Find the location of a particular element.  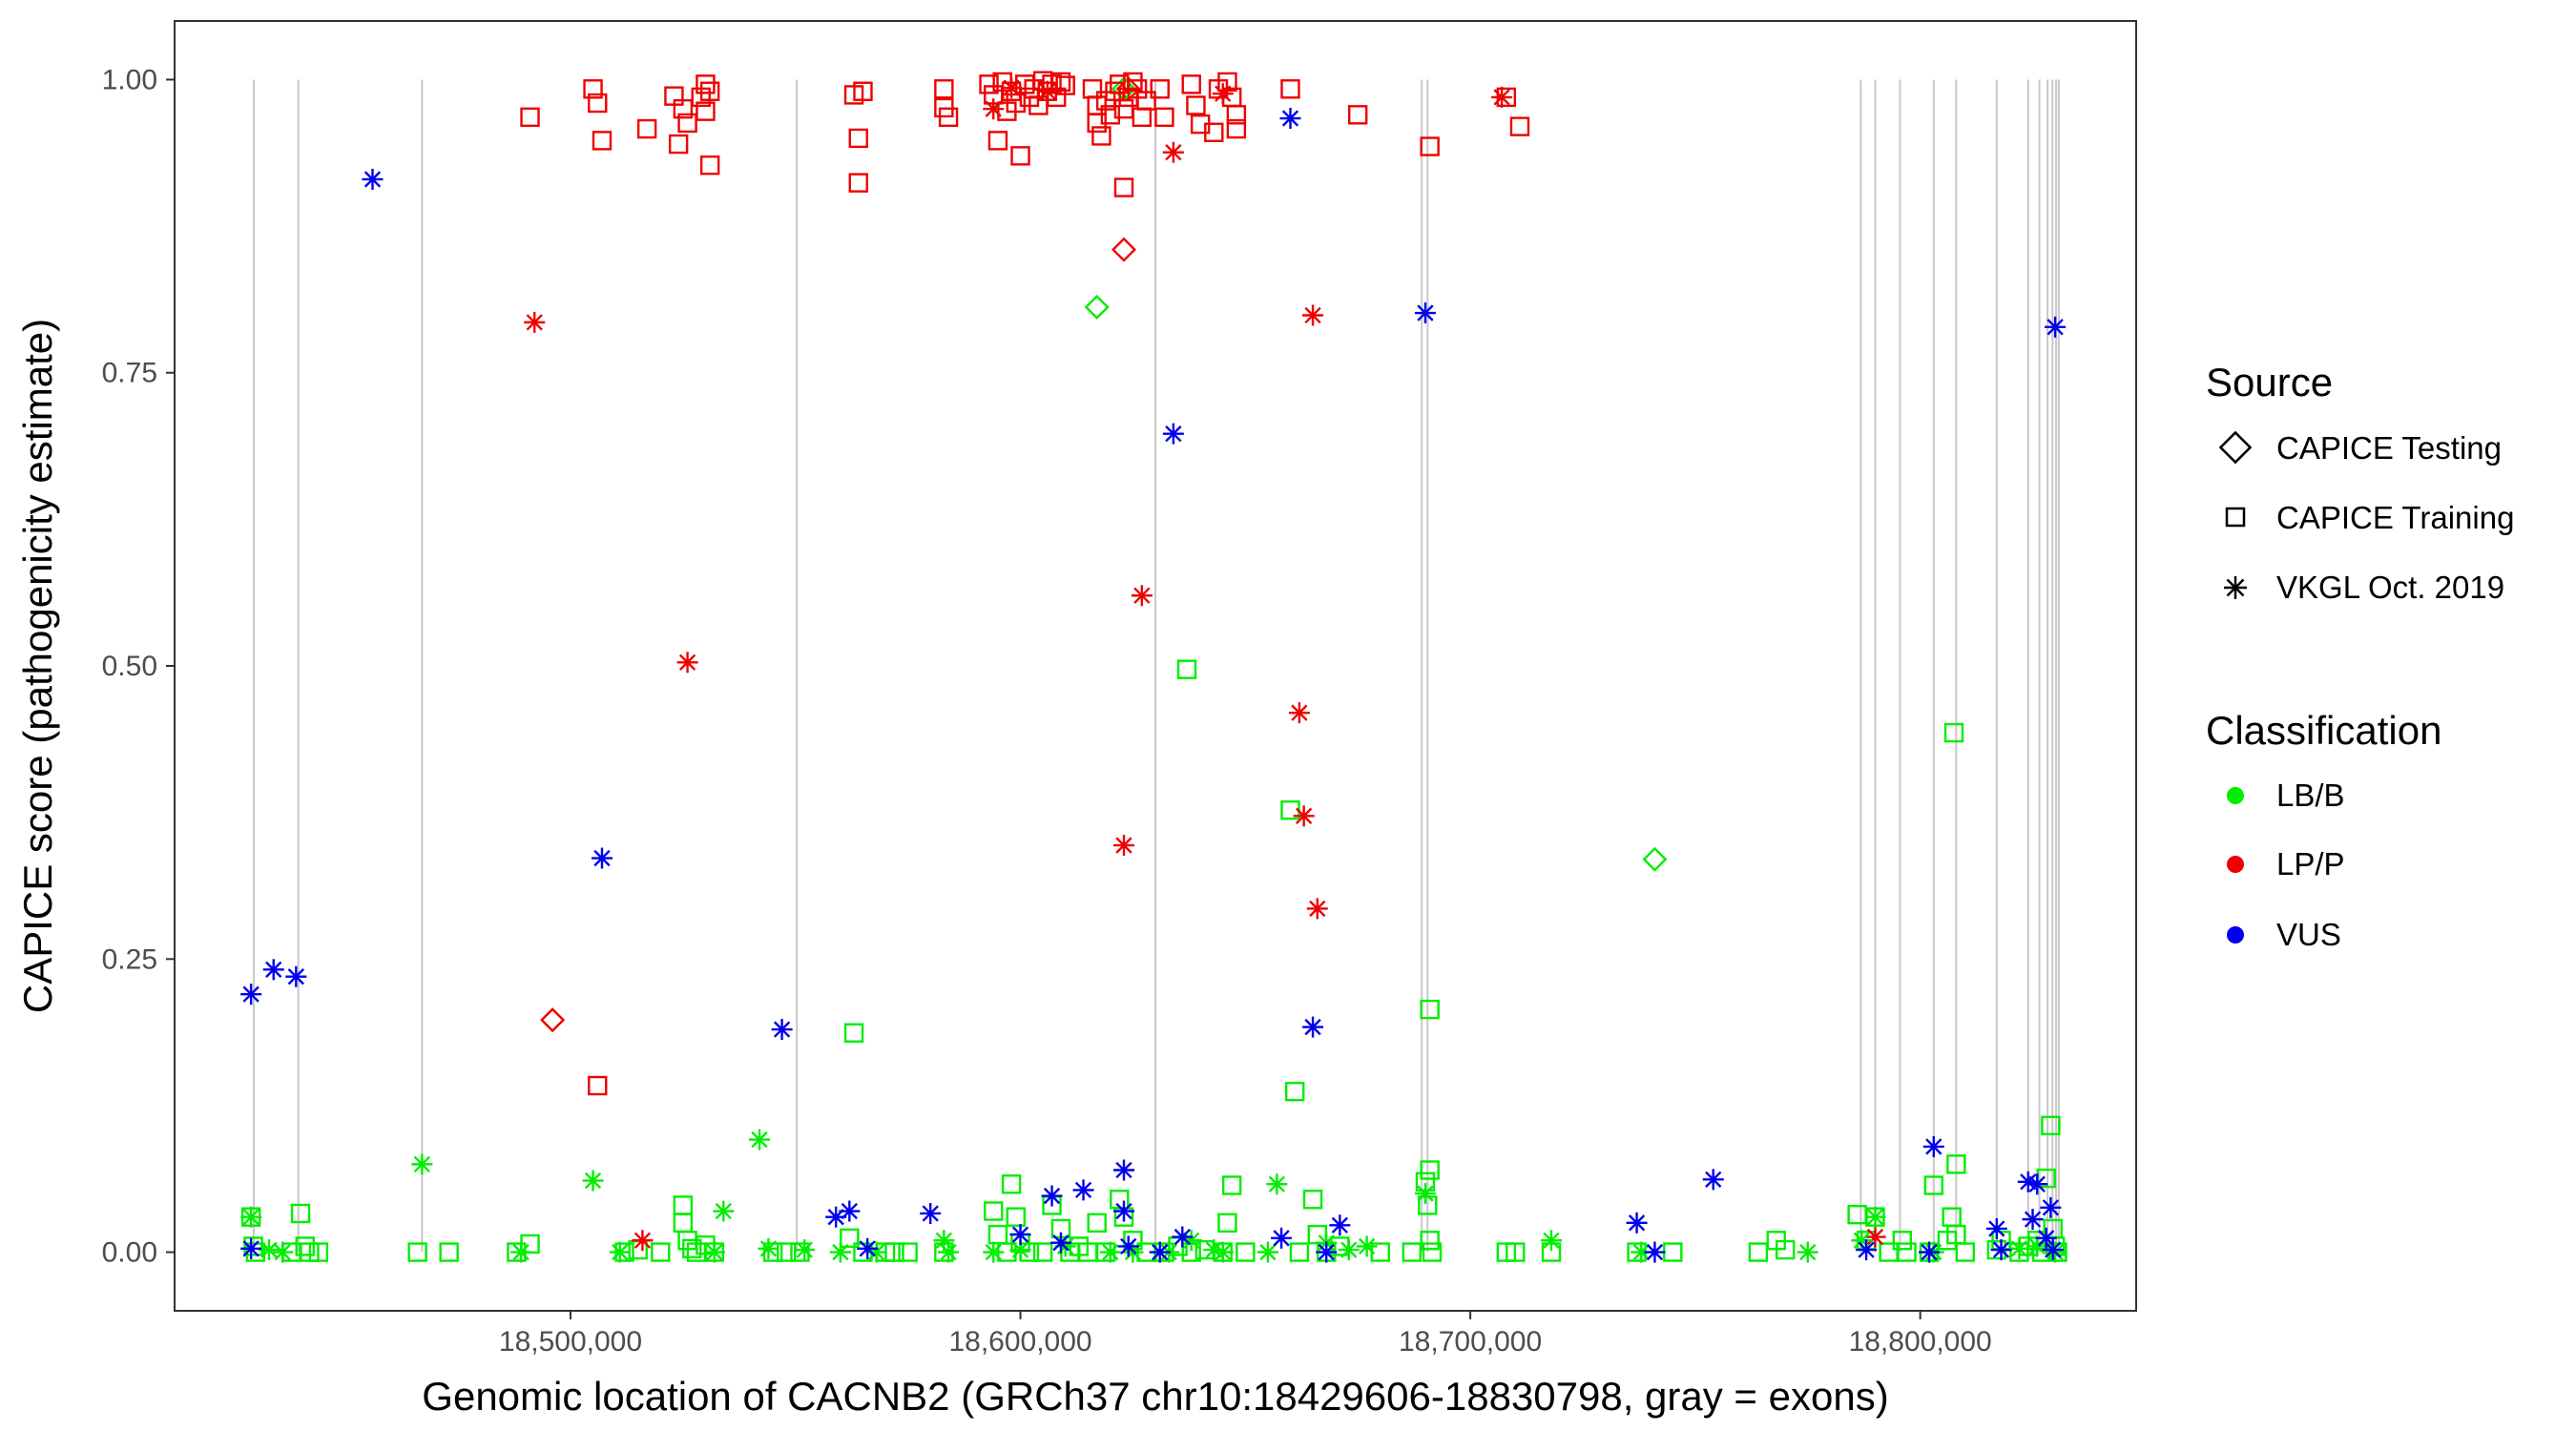

y-tick-label: 0.25 is located at coordinates (129, 959).